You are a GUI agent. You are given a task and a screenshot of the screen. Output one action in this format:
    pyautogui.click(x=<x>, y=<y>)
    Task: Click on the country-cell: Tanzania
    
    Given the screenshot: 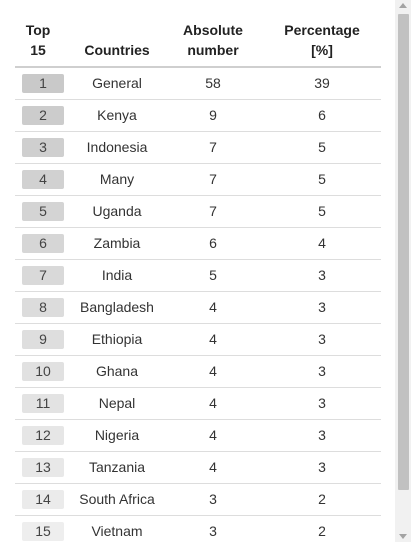 What is the action you would take?
    pyautogui.click(x=117, y=467)
    